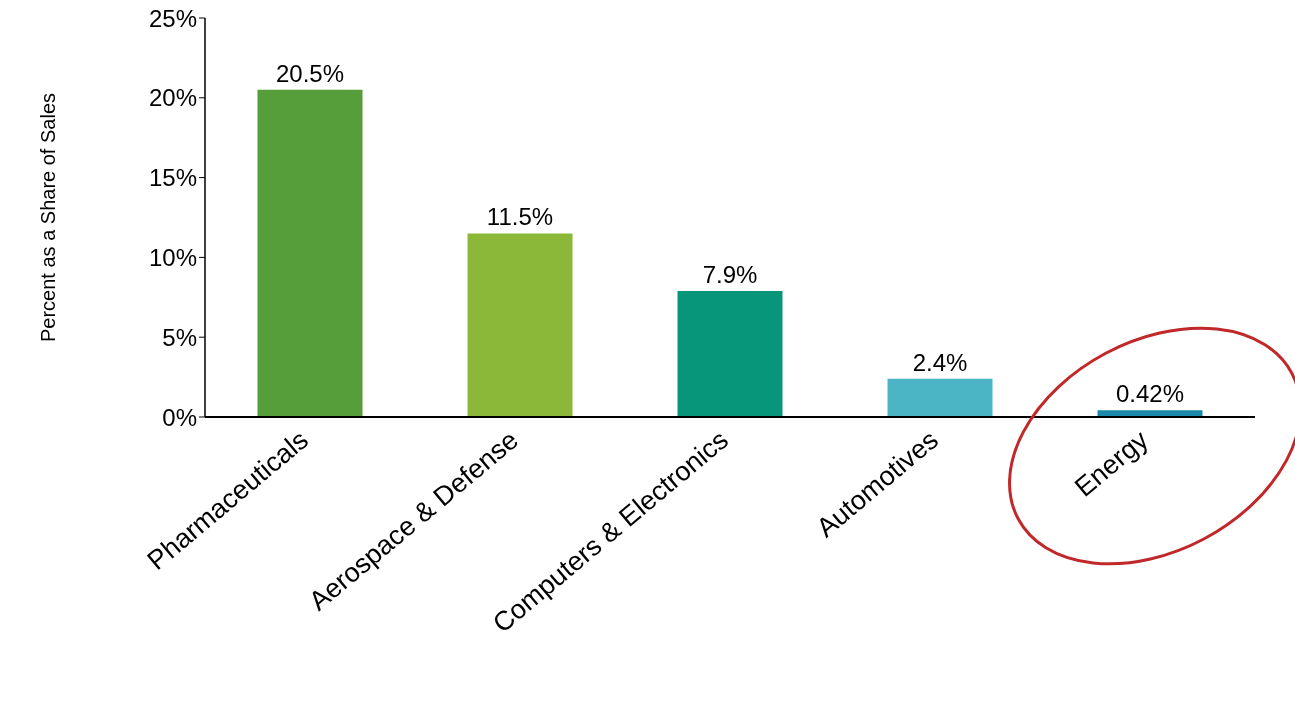 The width and height of the screenshot is (1295, 715). What do you see at coordinates (1150, 394) in the screenshot?
I see `data-label: 0.42%` at bounding box center [1150, 394].